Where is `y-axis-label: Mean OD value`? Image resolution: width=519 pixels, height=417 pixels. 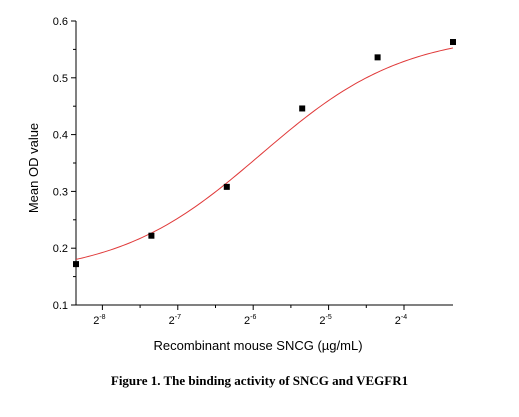
y-axis-label: Mean OD value is located at coordinates (33, 168).